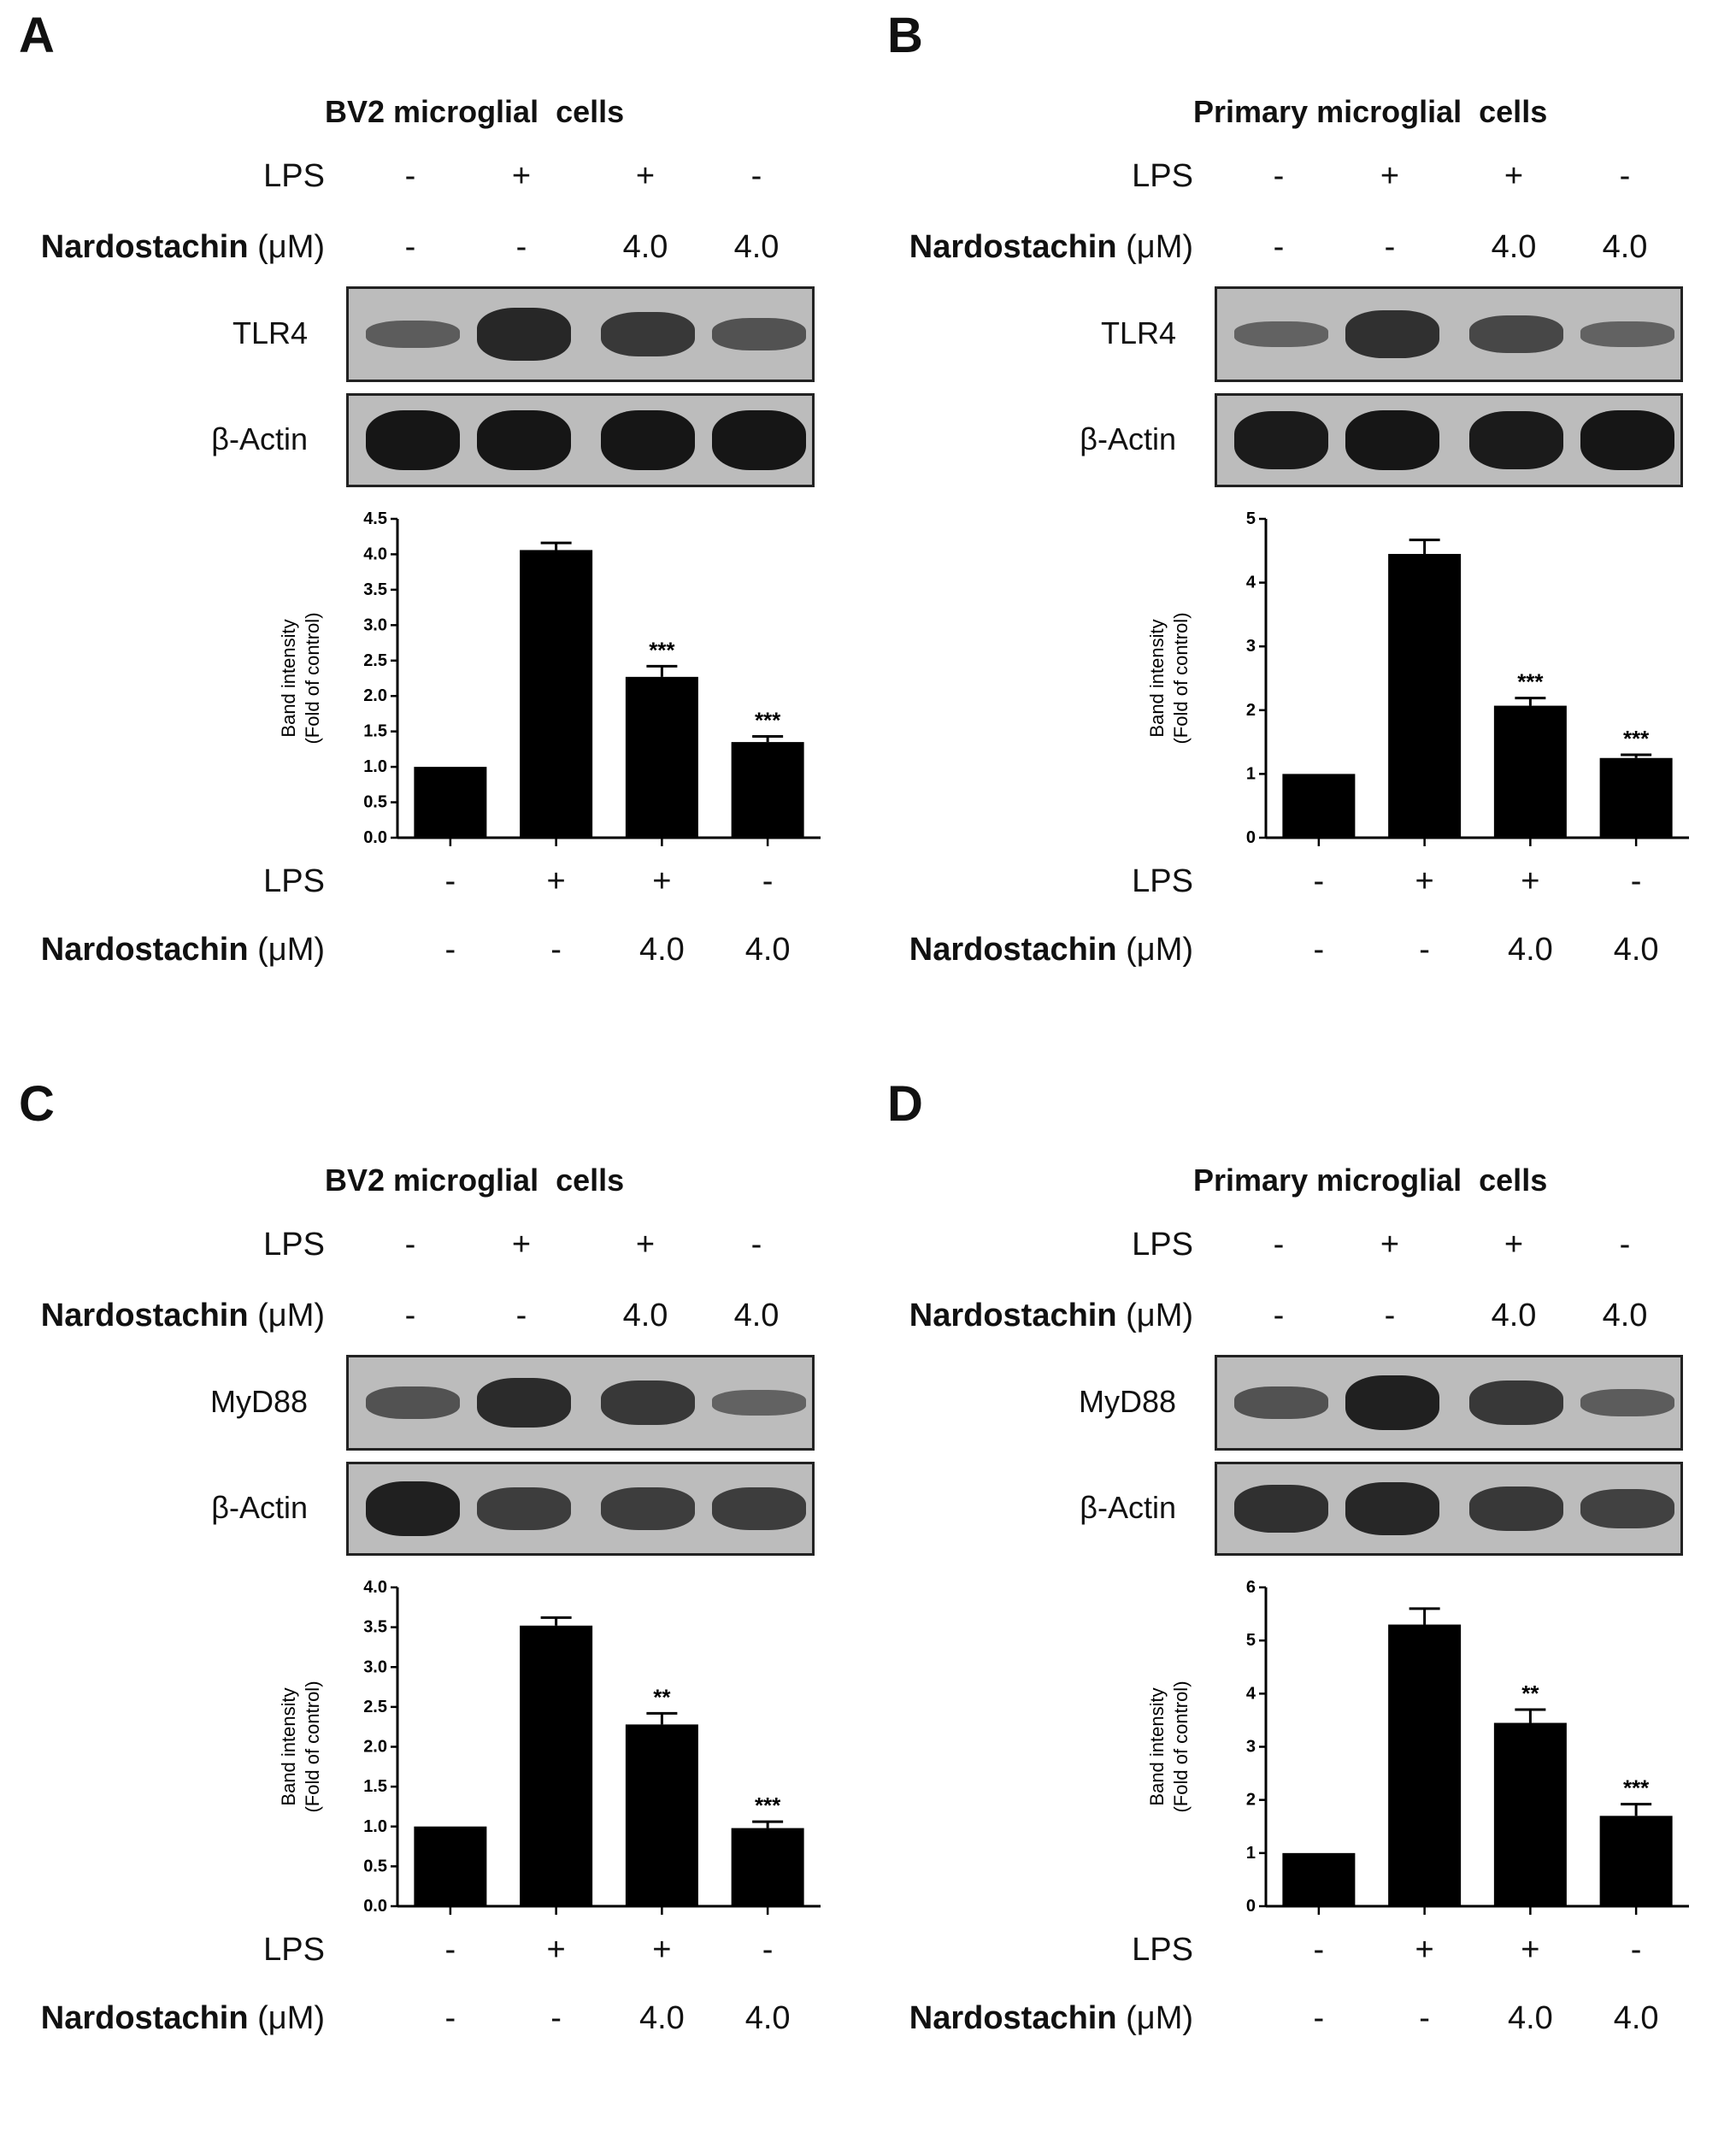 This screenshot has height=2137, width=1736. I want to click on significance-marker: **, so click(662, 1697).